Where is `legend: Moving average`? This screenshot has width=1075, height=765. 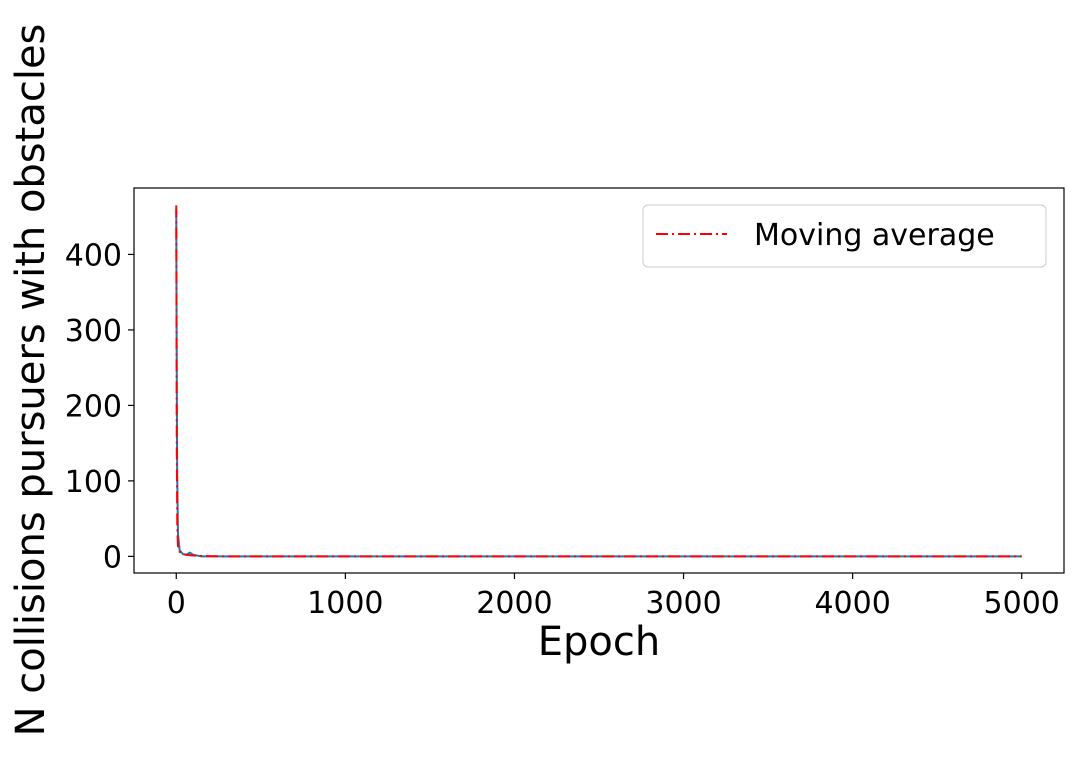
legend: Moving average is located at coordinates (844, 236).